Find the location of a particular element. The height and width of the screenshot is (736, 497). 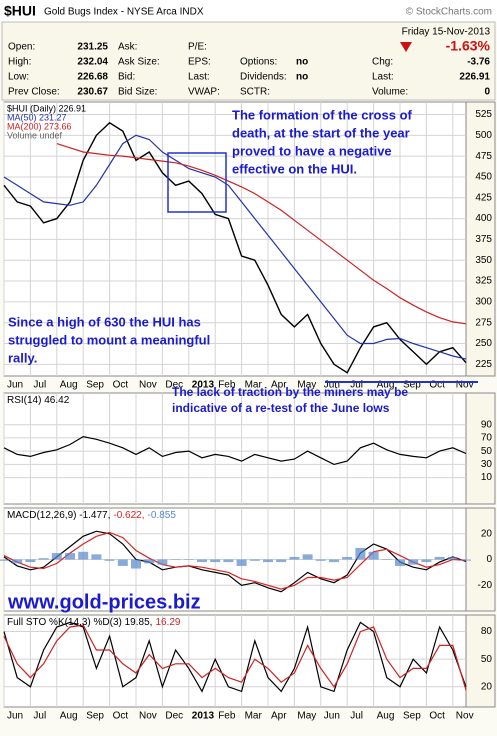

y-tick-label: 80 is located at coordinates (487, 631).